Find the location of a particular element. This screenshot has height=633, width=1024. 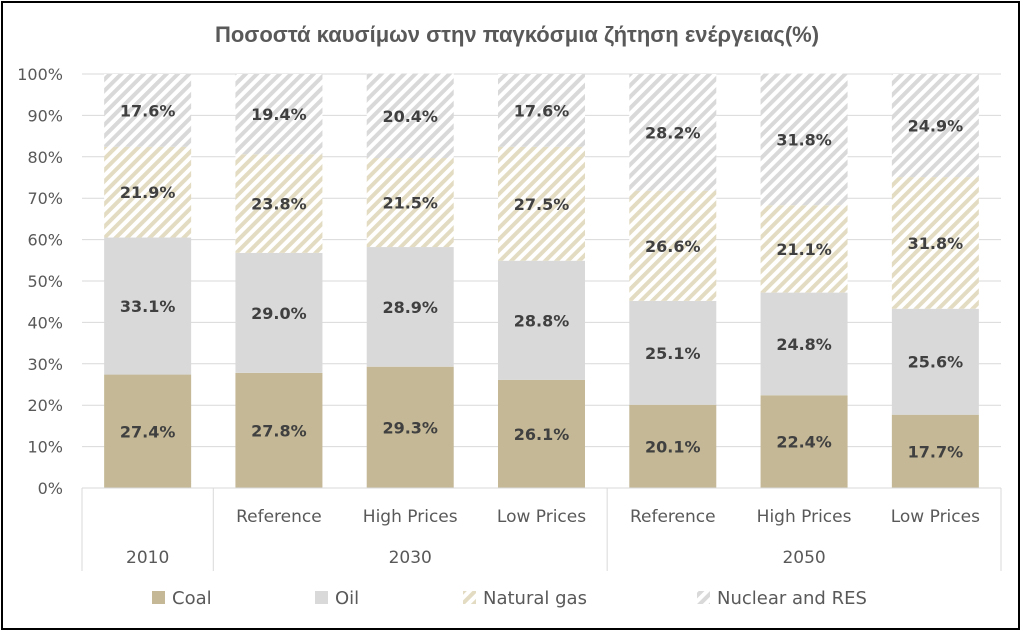

data-label: 22.4% is located at coordinates (804, 442).